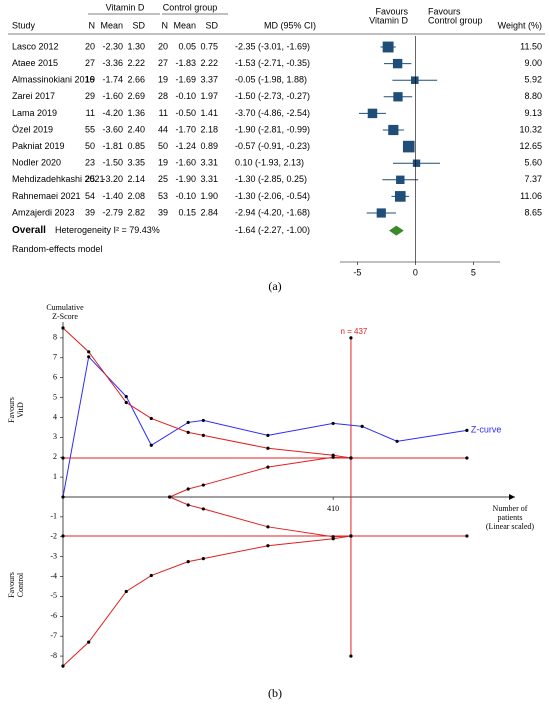  I want to click on cell: 2.66, so click(136, 80).